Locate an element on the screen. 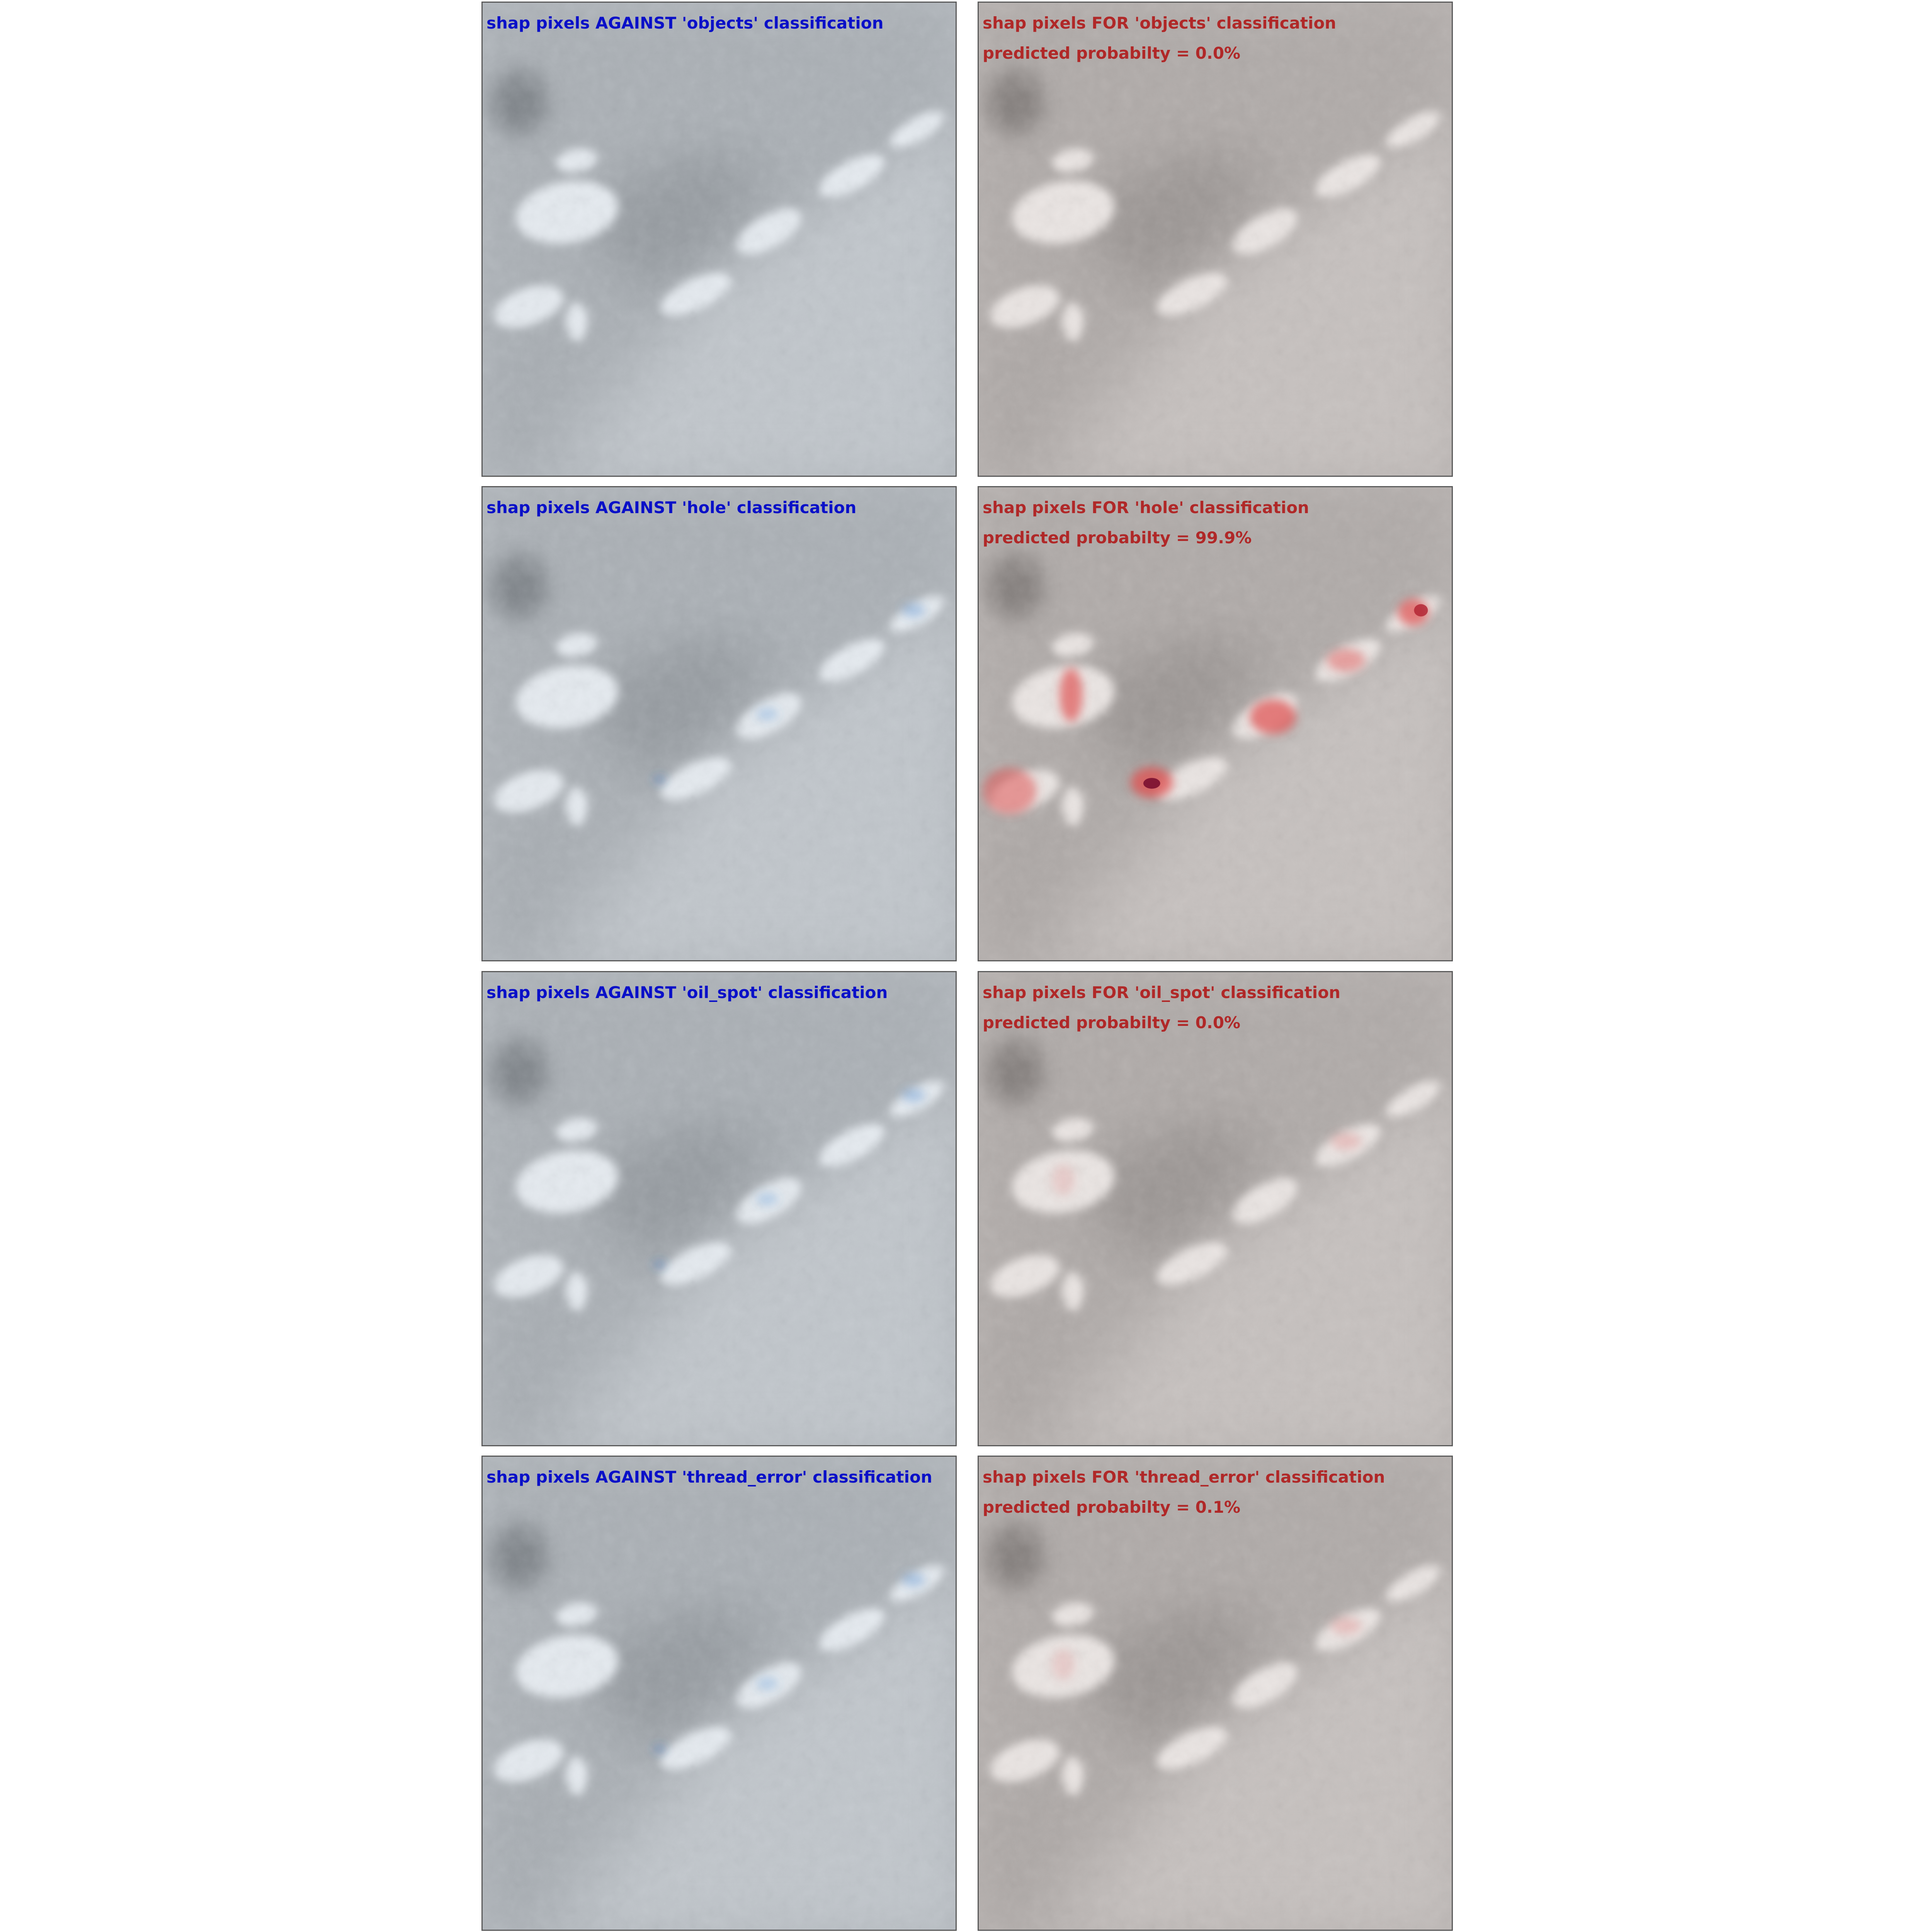  image-against-oil-spot is located at coordinates (720, 1208).